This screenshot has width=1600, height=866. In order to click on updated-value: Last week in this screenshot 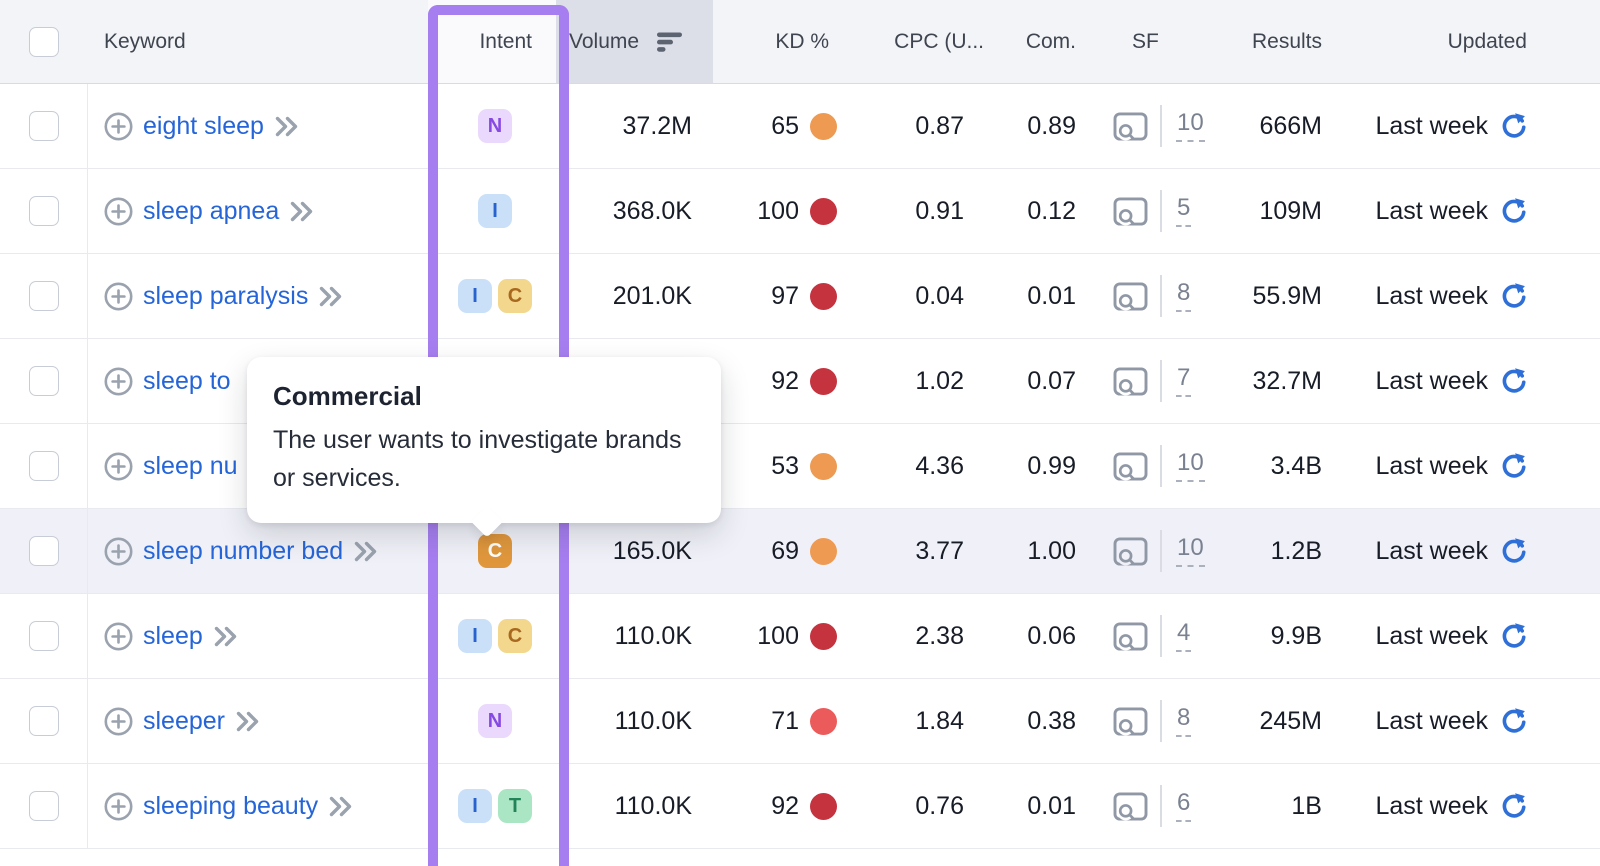, I will do `click(1431, 380)`.